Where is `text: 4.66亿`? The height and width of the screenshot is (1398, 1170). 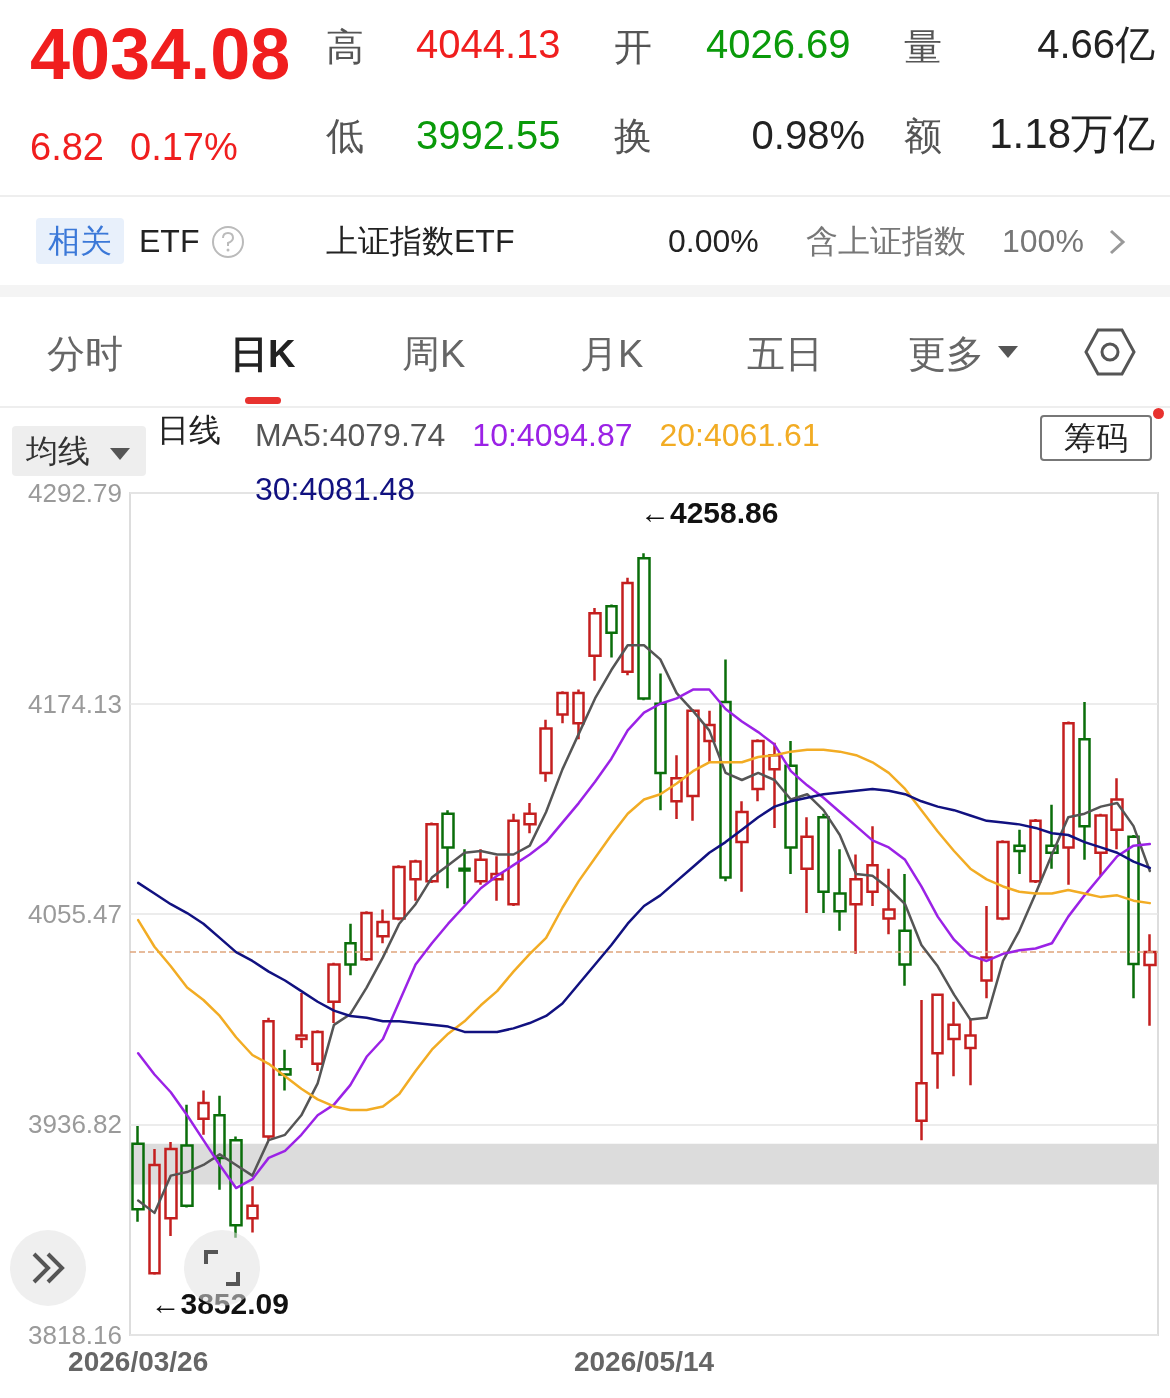
text: 4.66亿 is located at coordinates (1096, 44).